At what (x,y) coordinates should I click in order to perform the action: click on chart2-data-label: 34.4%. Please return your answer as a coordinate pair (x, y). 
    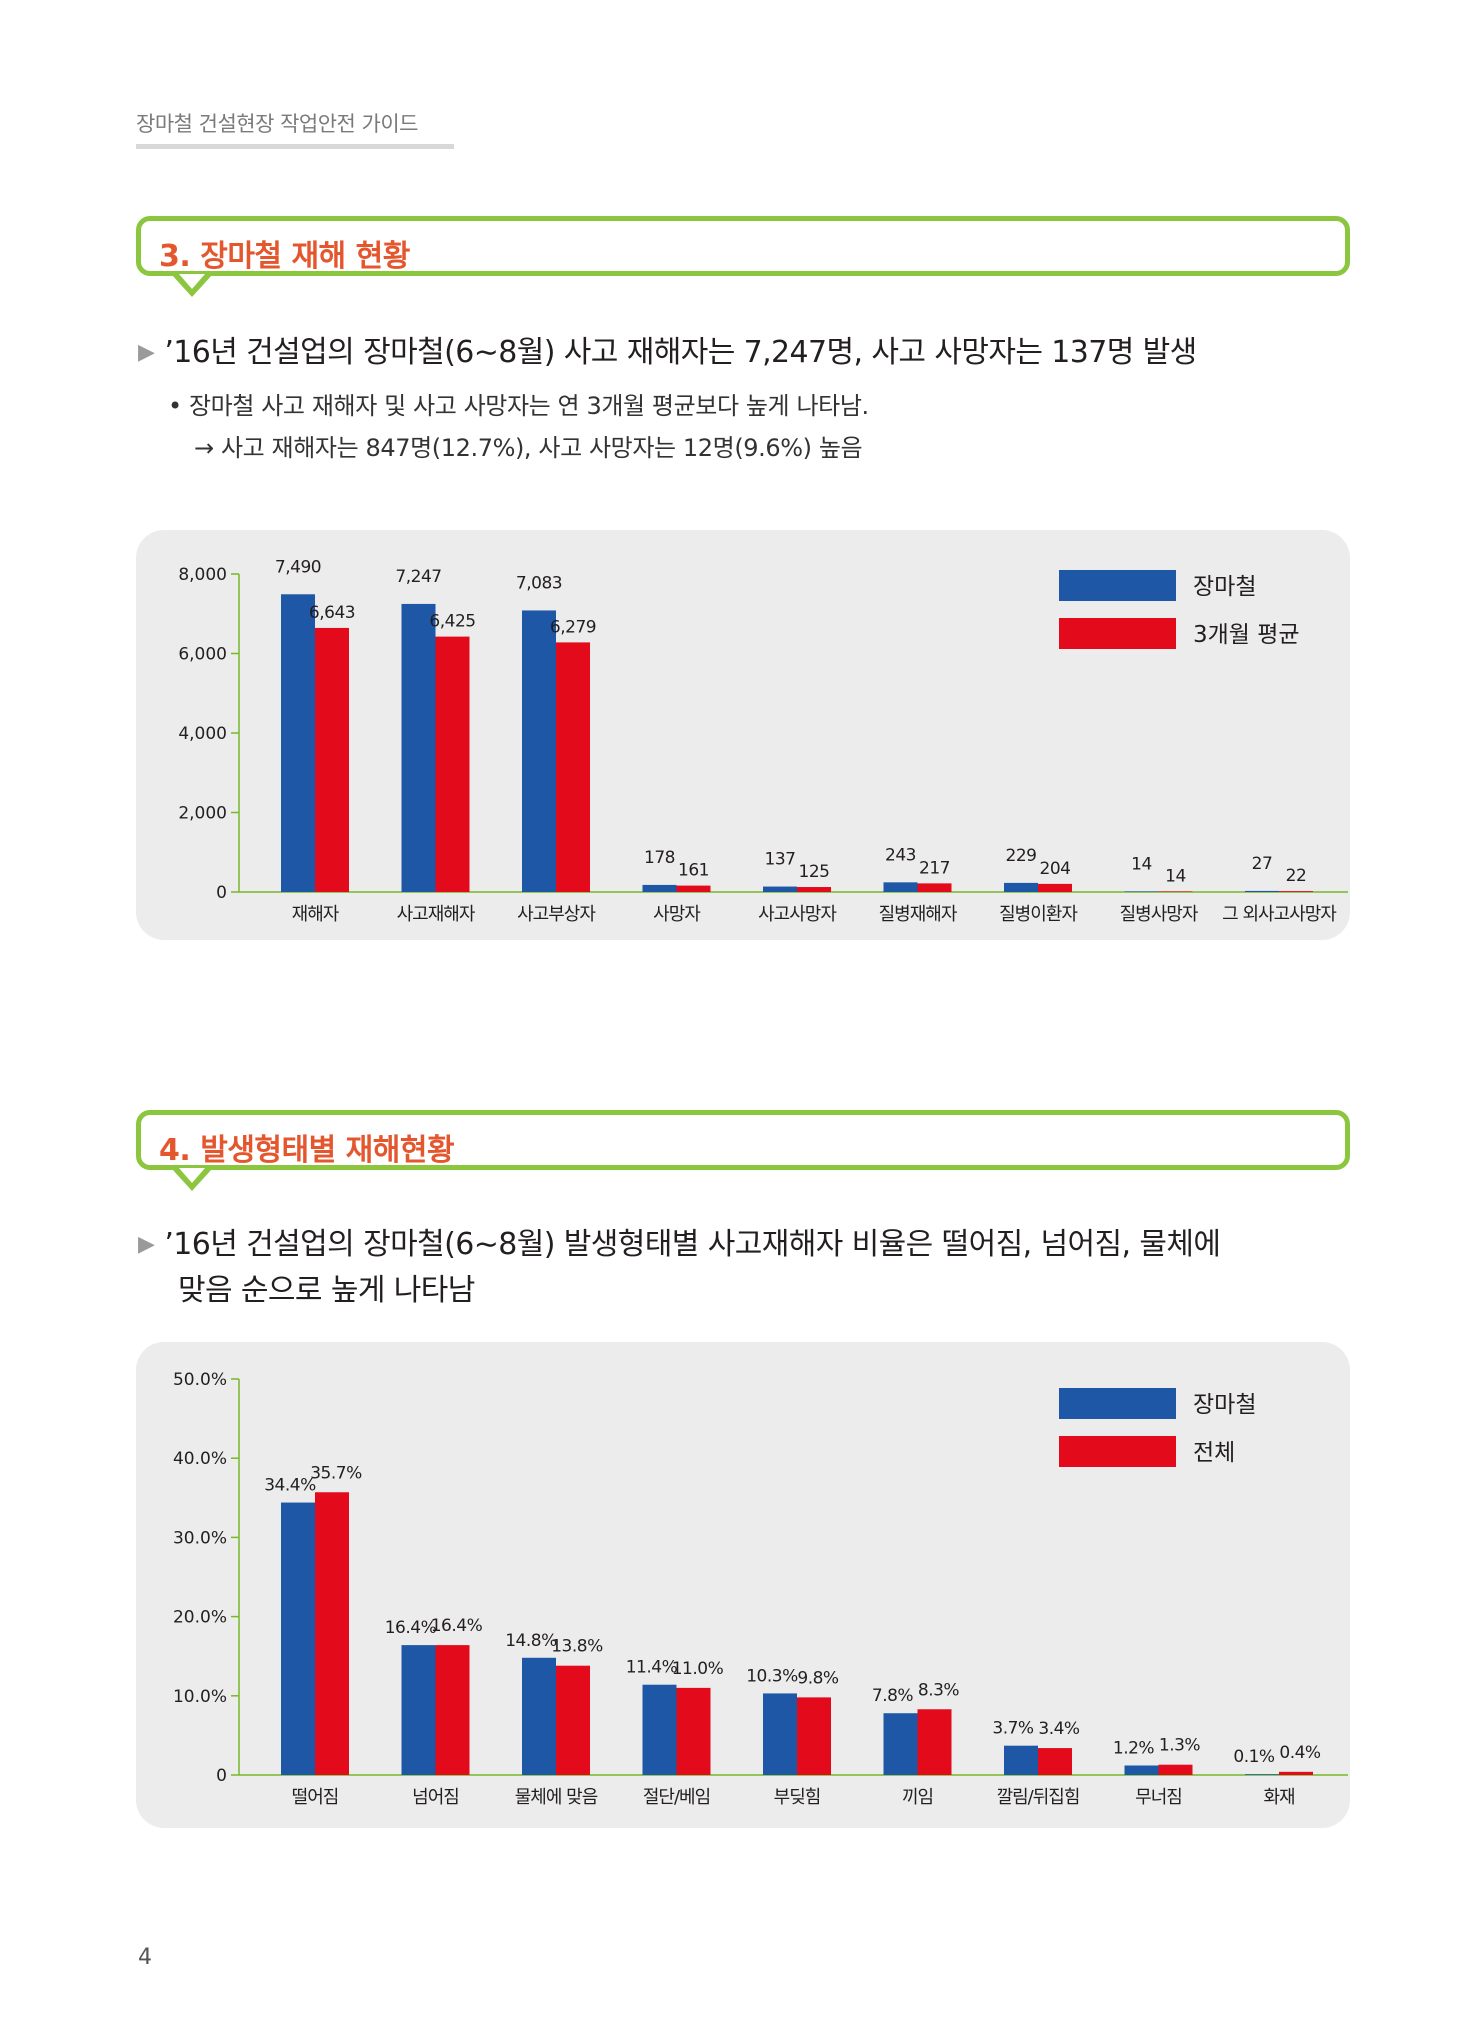
    Looking at the image, I should click on (290, 1486).